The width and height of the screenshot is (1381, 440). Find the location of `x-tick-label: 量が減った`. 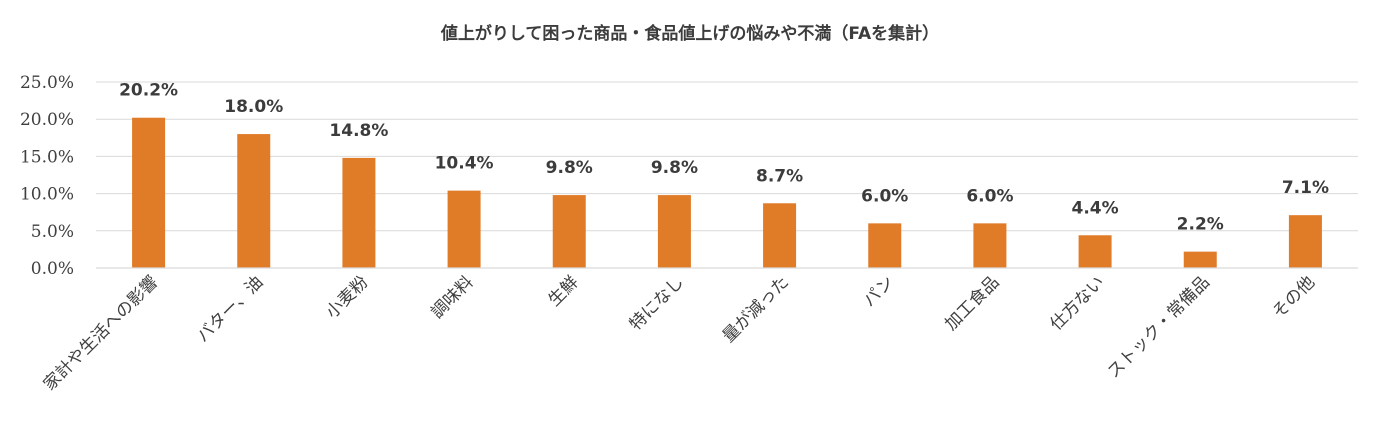

x-tick-label: 量が減った is located at coordinates (756, 309).